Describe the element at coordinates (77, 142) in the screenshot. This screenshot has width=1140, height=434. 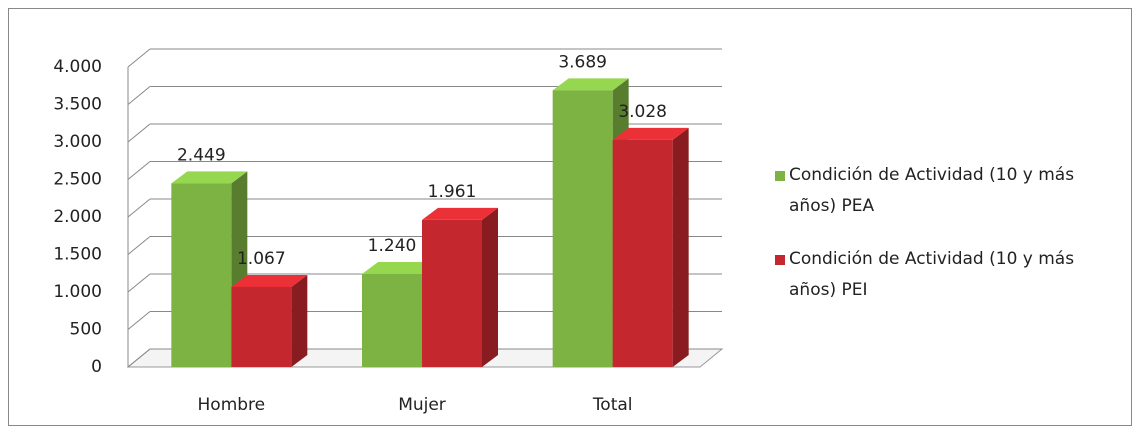
I see `y-tick-label: 3.000` at that location.